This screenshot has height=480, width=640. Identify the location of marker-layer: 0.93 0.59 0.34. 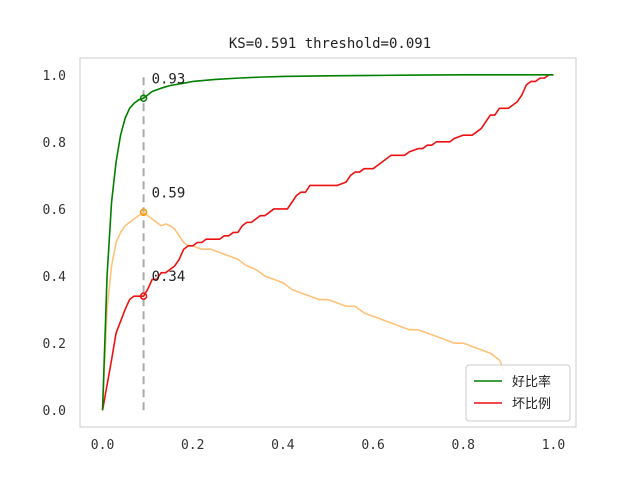
(162, 185).